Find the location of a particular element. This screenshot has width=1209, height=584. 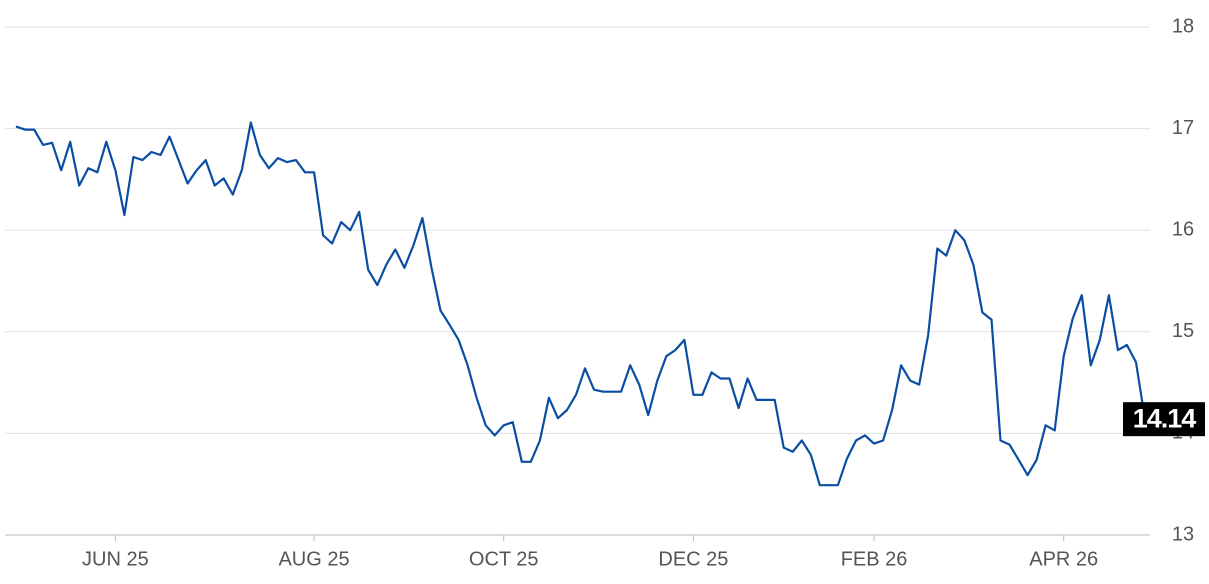

last-value-box is located at coordinates (1164, 419).